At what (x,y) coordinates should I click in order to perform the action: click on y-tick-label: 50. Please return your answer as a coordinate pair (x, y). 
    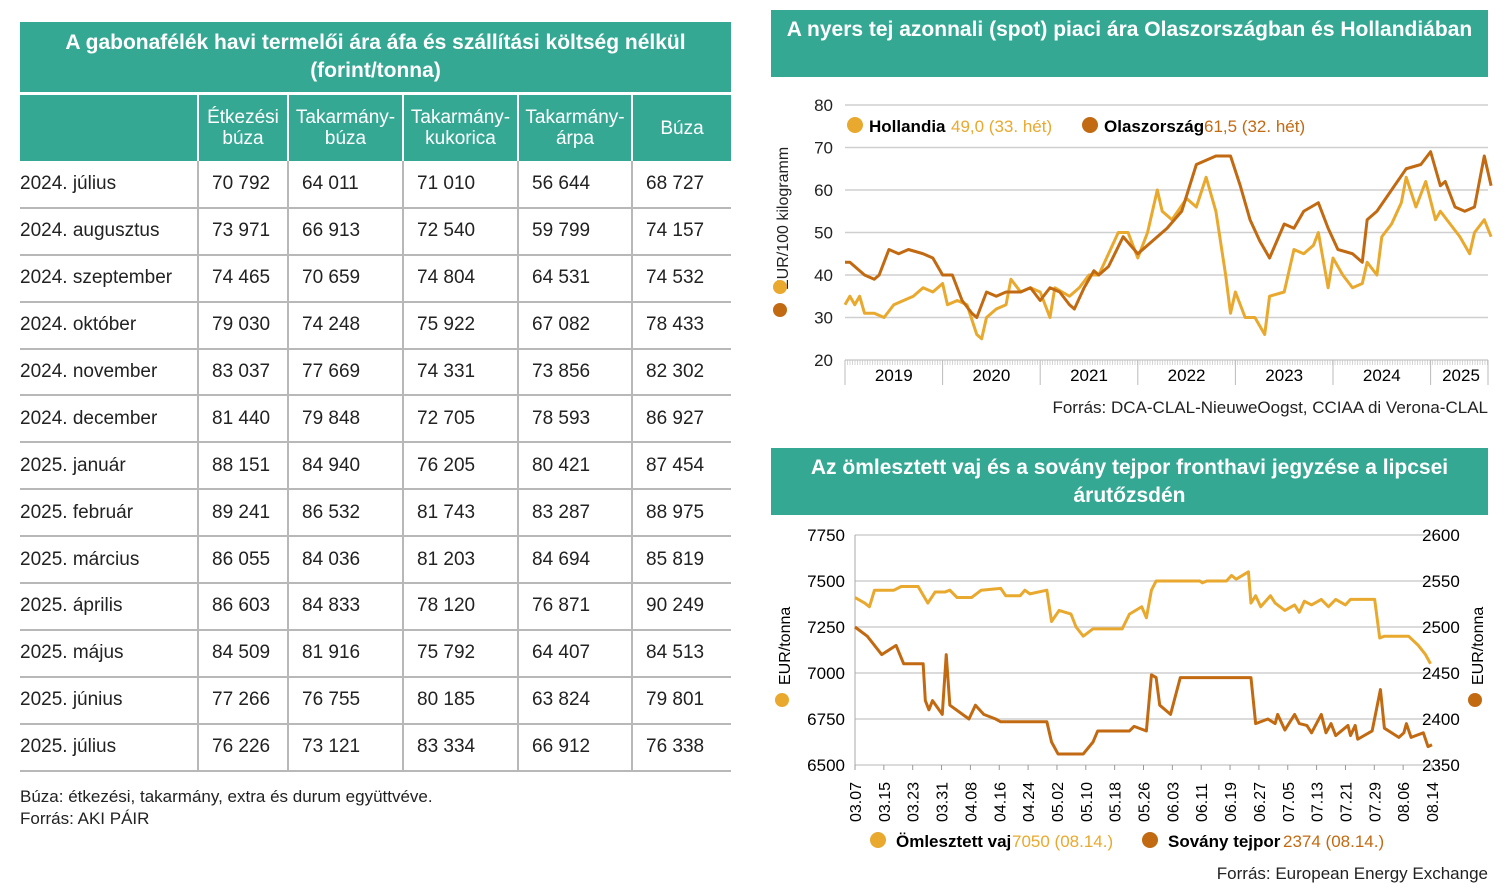
    Looking at the image, I should click on (823, 233).